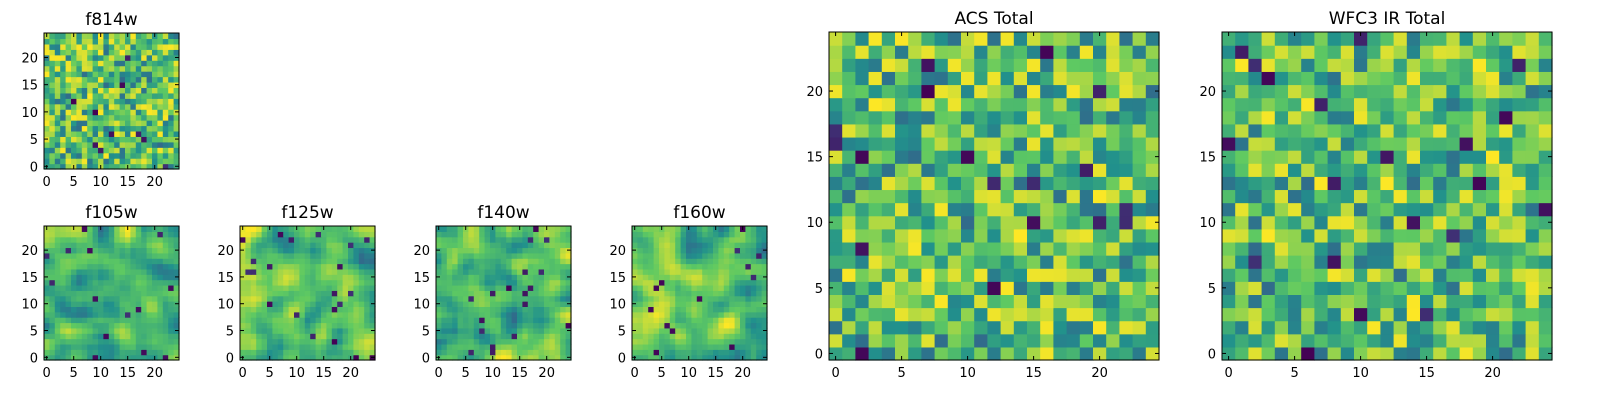 The width and height of the screenshot is (1600, 404). I want to click on x-tick-label: 10, so click(688, 373).